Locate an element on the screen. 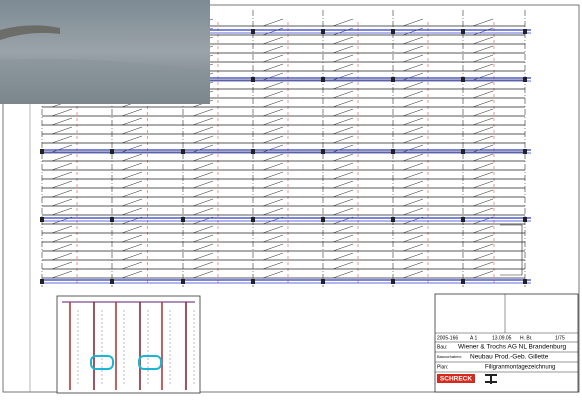 Image resolution: width=582 pixels, height=400 pixels. scale: 1/75 is located at coordinates (560, 338).